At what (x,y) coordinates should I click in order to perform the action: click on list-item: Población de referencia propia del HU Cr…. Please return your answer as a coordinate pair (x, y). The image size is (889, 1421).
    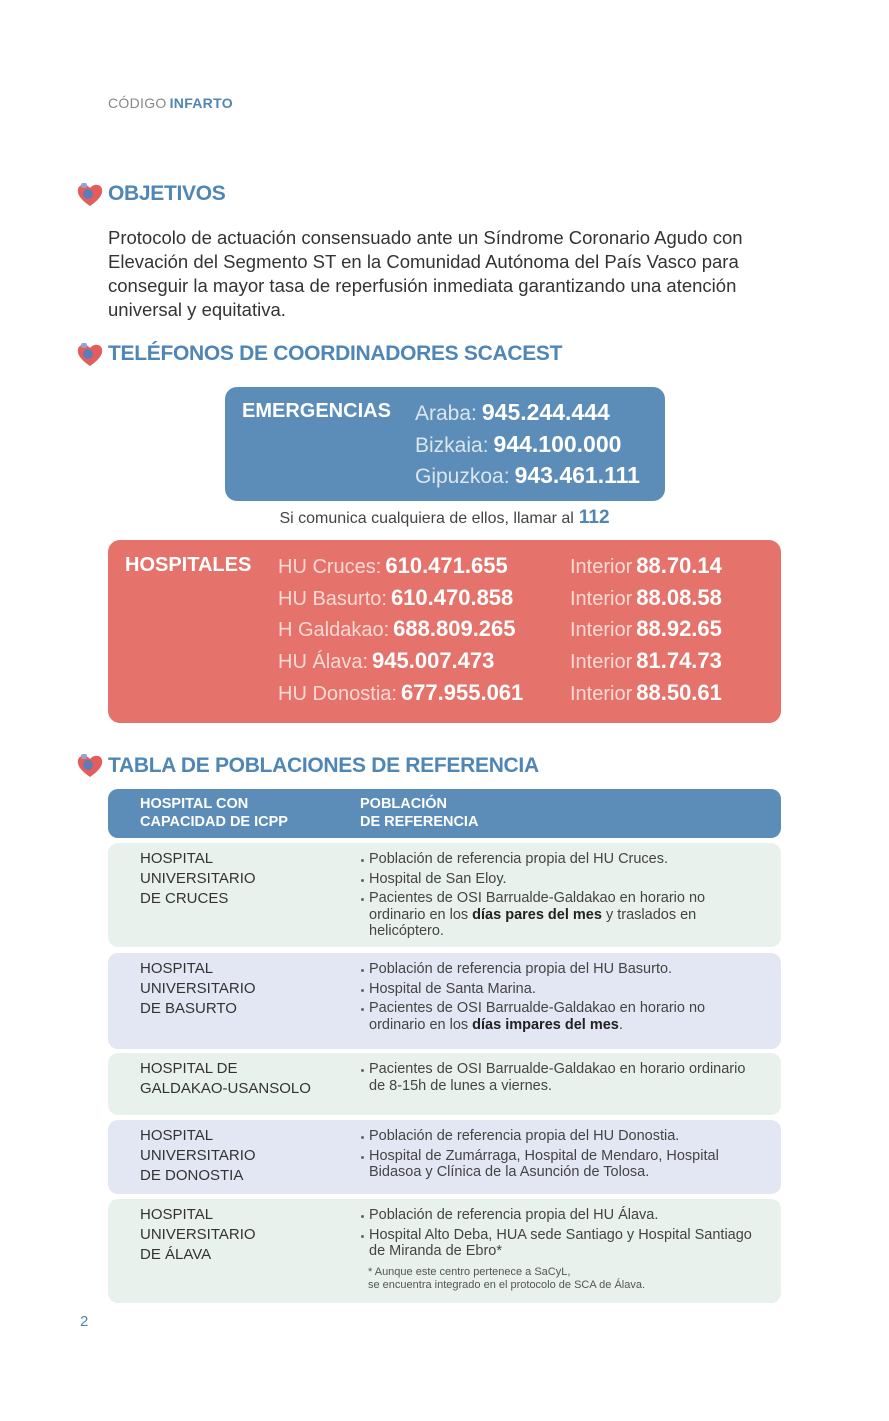
    Looking at the image, I should click on (562, 859).